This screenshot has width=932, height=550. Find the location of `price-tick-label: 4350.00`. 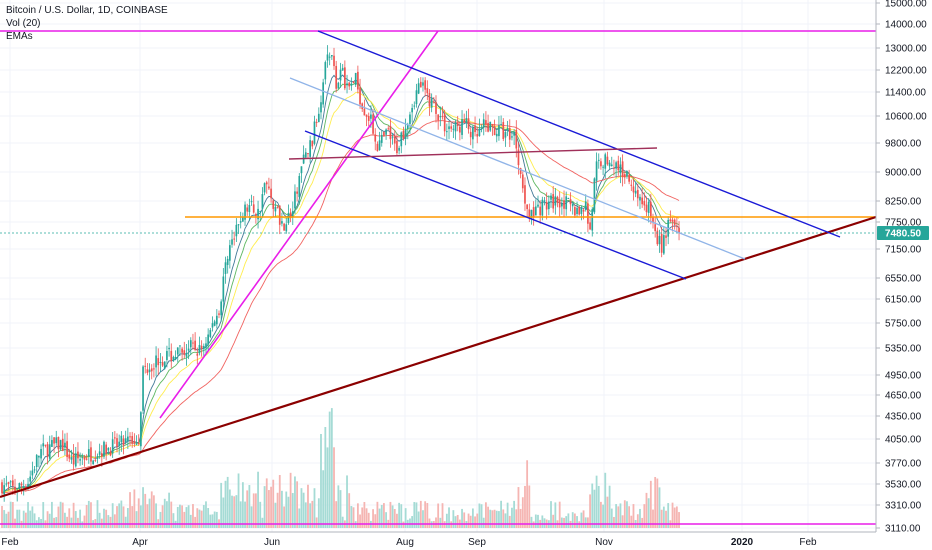

price-tick-label: 4350.00 is located at coordinates (903, 417).